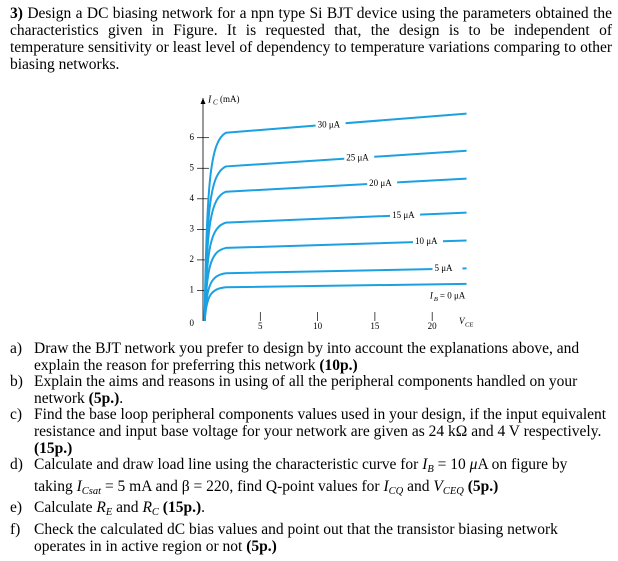 The image size is (618, 561). I want to click on x-tick-label: 10, so click(318, 326).